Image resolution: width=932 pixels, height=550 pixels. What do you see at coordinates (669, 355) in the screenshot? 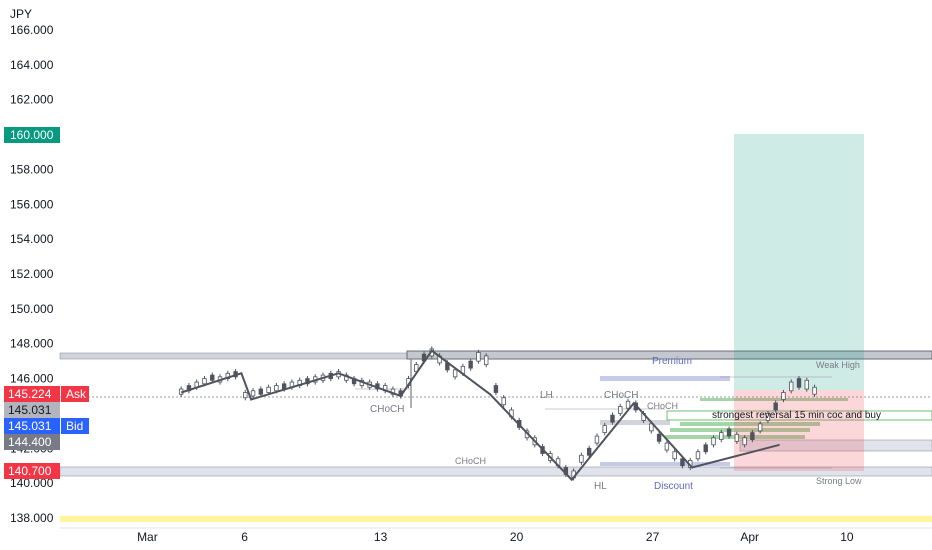
I see `supply-zone-right` at bounding box center [669, 355].